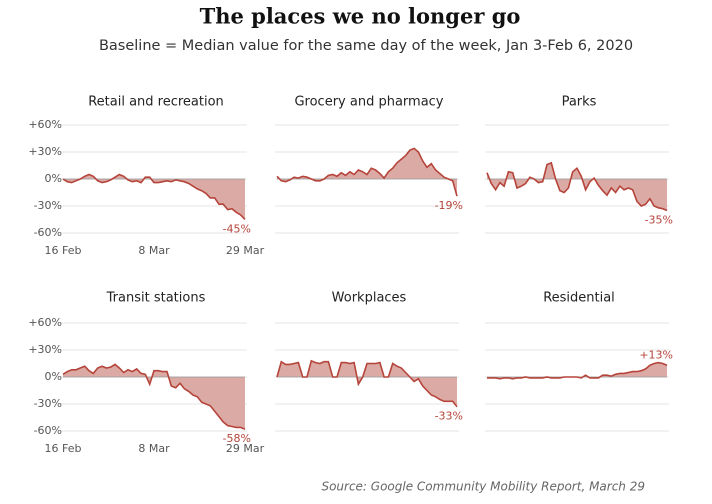 The image size is (712, 504). What do you see at coordinates (579, 298) in the screenshot?
I see `panel-title: Residential` at bounding box center [579, 298].